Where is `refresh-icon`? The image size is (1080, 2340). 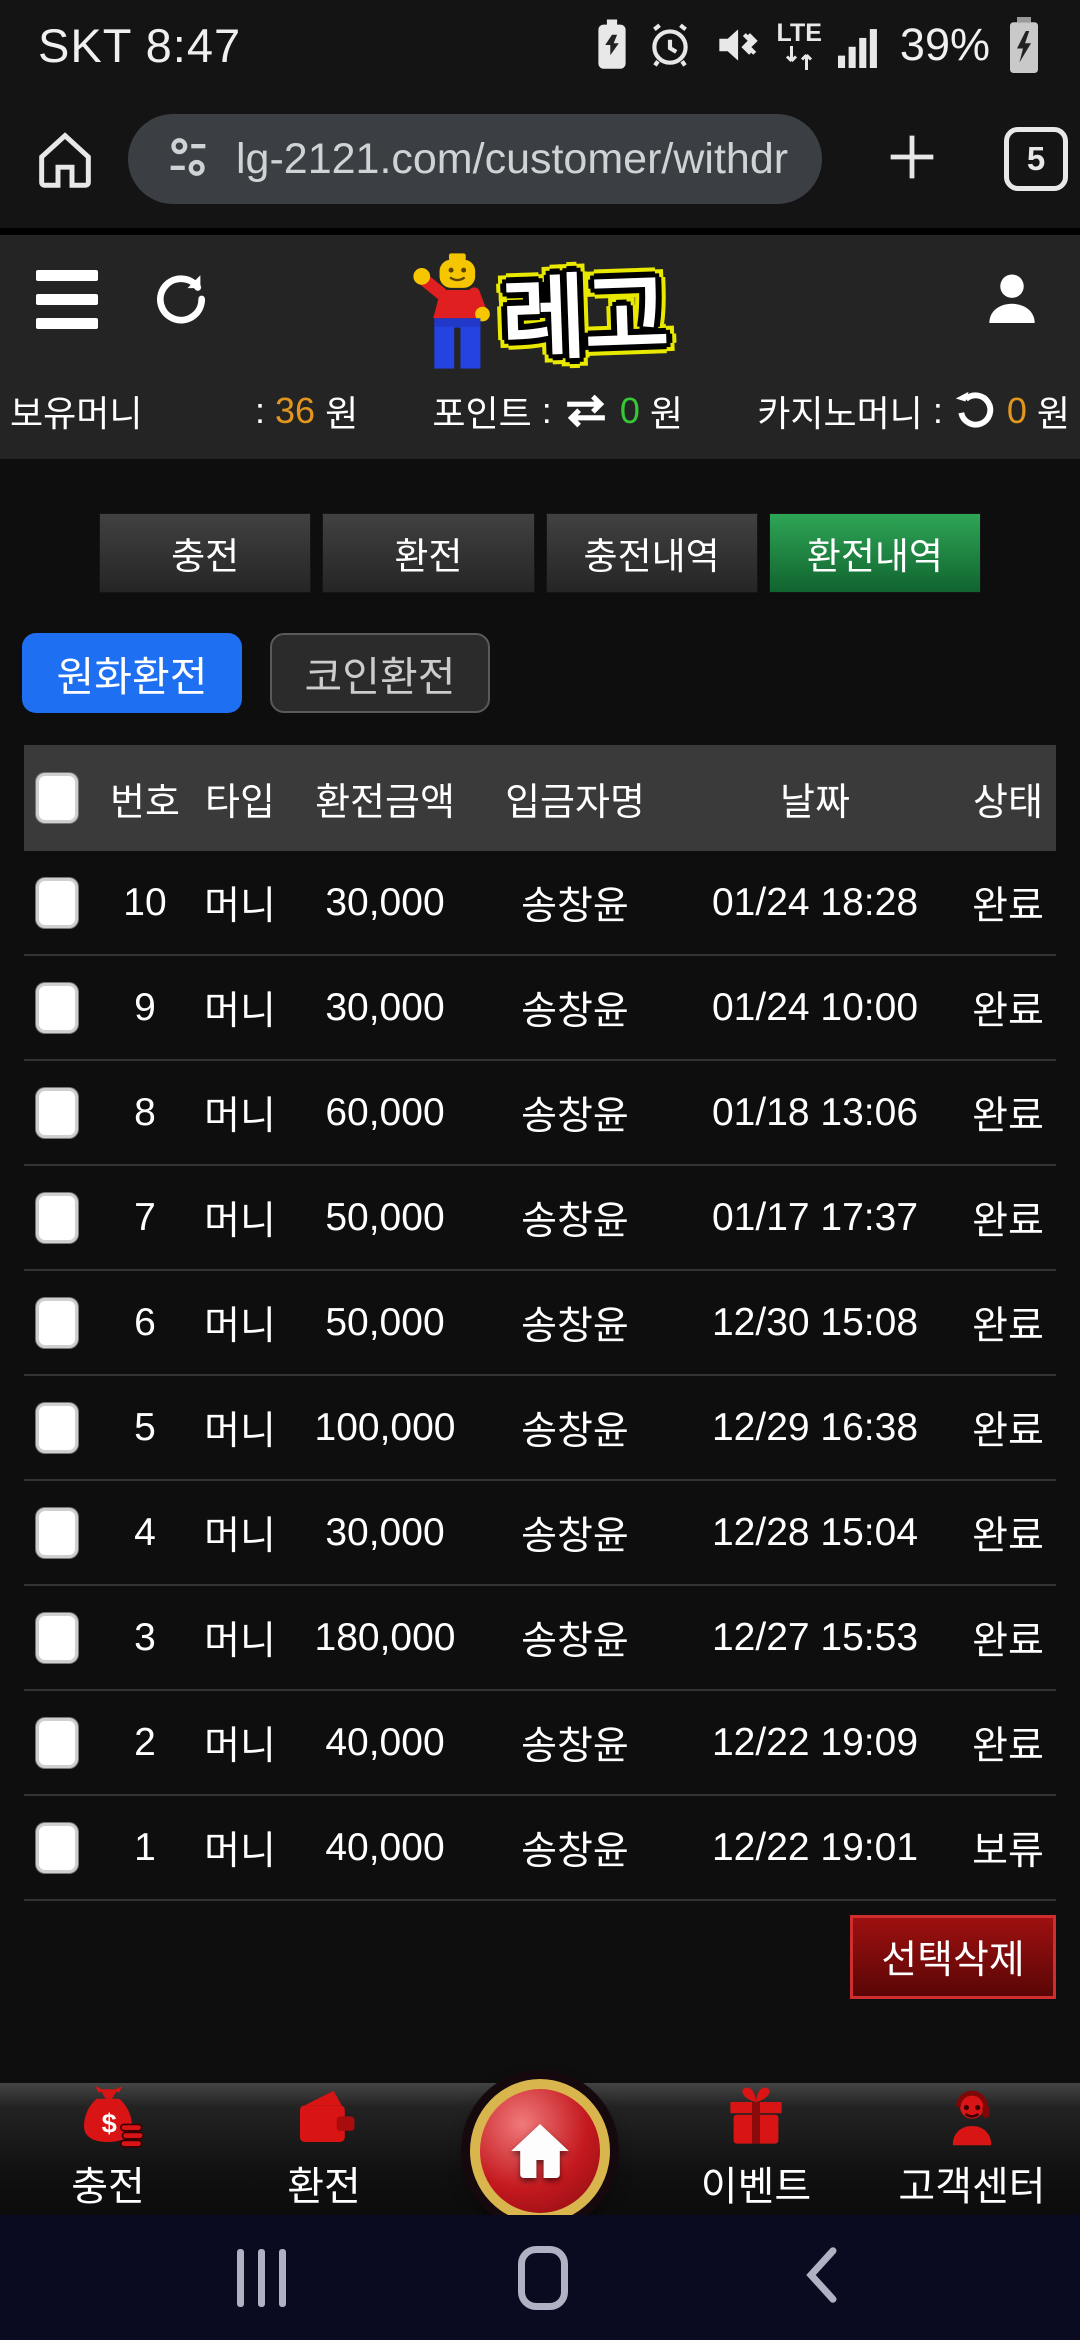
refresh-icon is located at coordinates (181, 299).